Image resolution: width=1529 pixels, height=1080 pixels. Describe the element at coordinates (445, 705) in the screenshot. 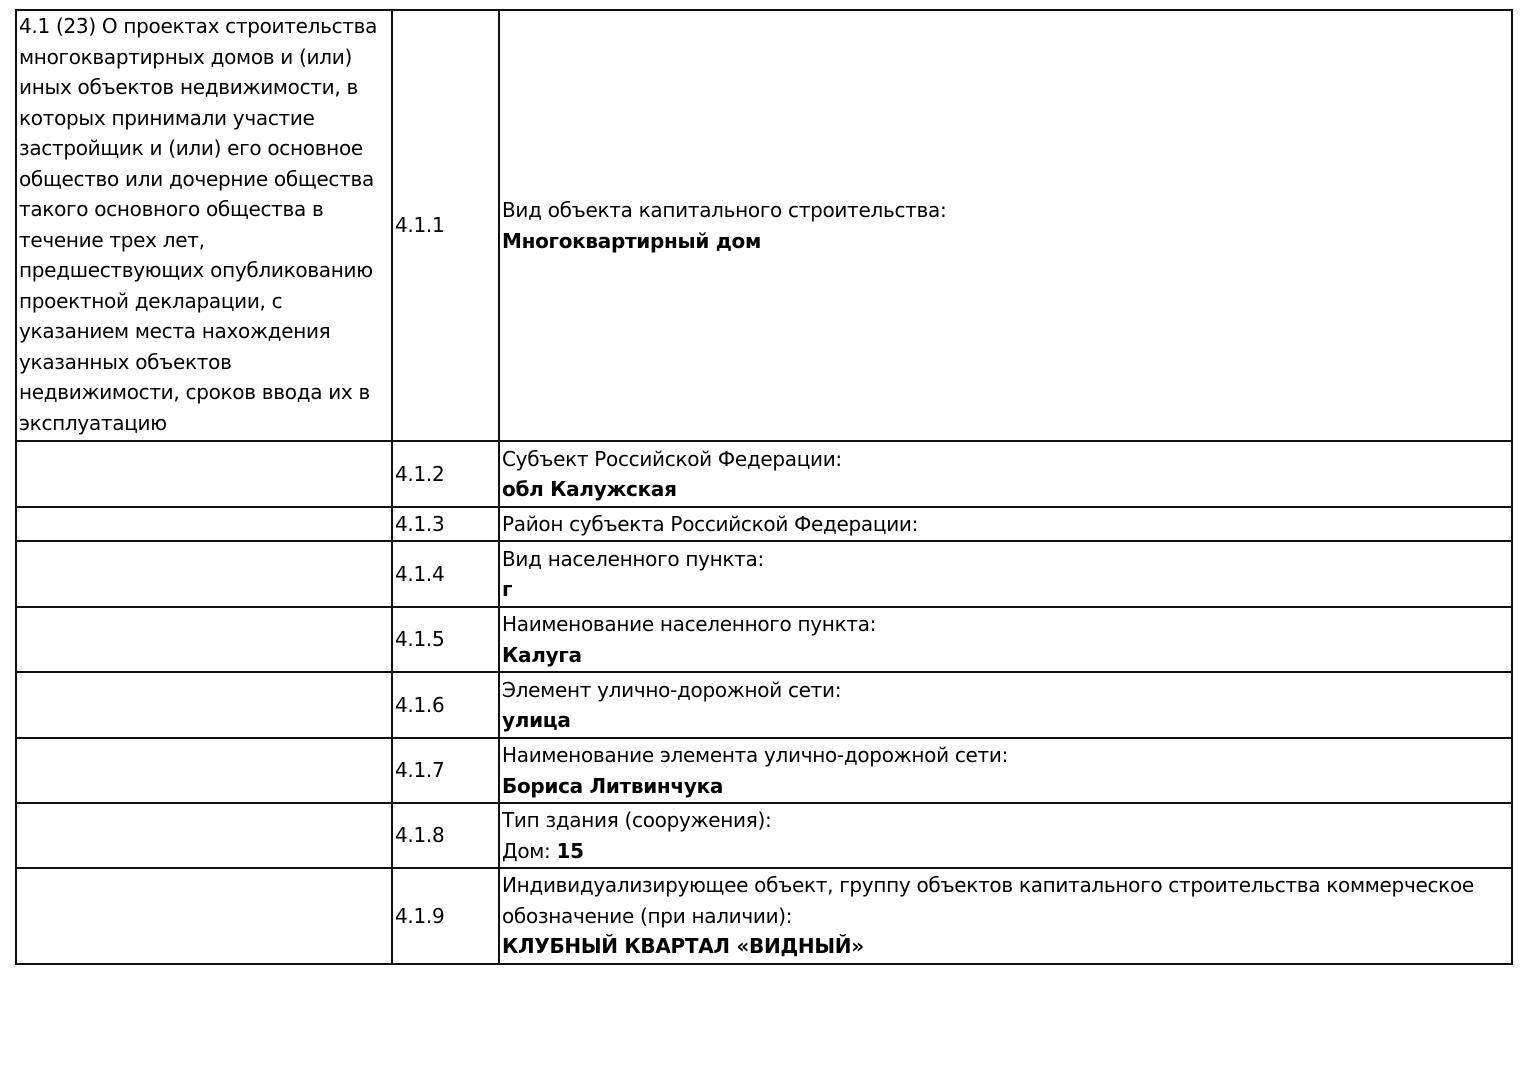

I see `row-code: 4.1.6` at that location.